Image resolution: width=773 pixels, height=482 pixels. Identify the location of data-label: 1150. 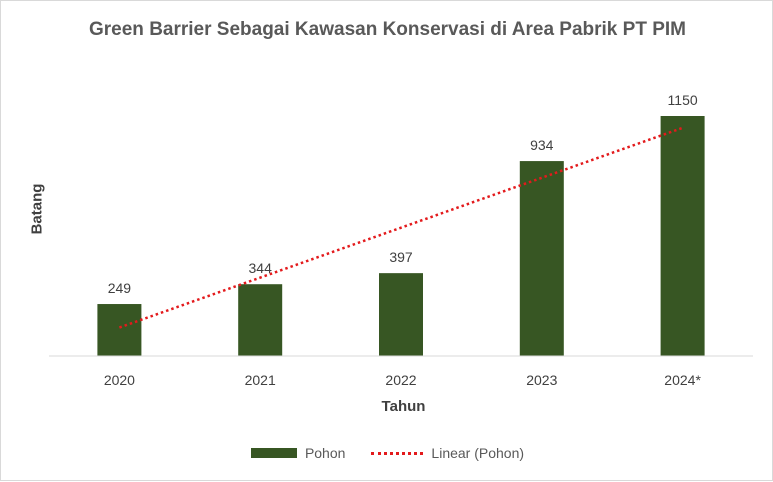
(683, 100).